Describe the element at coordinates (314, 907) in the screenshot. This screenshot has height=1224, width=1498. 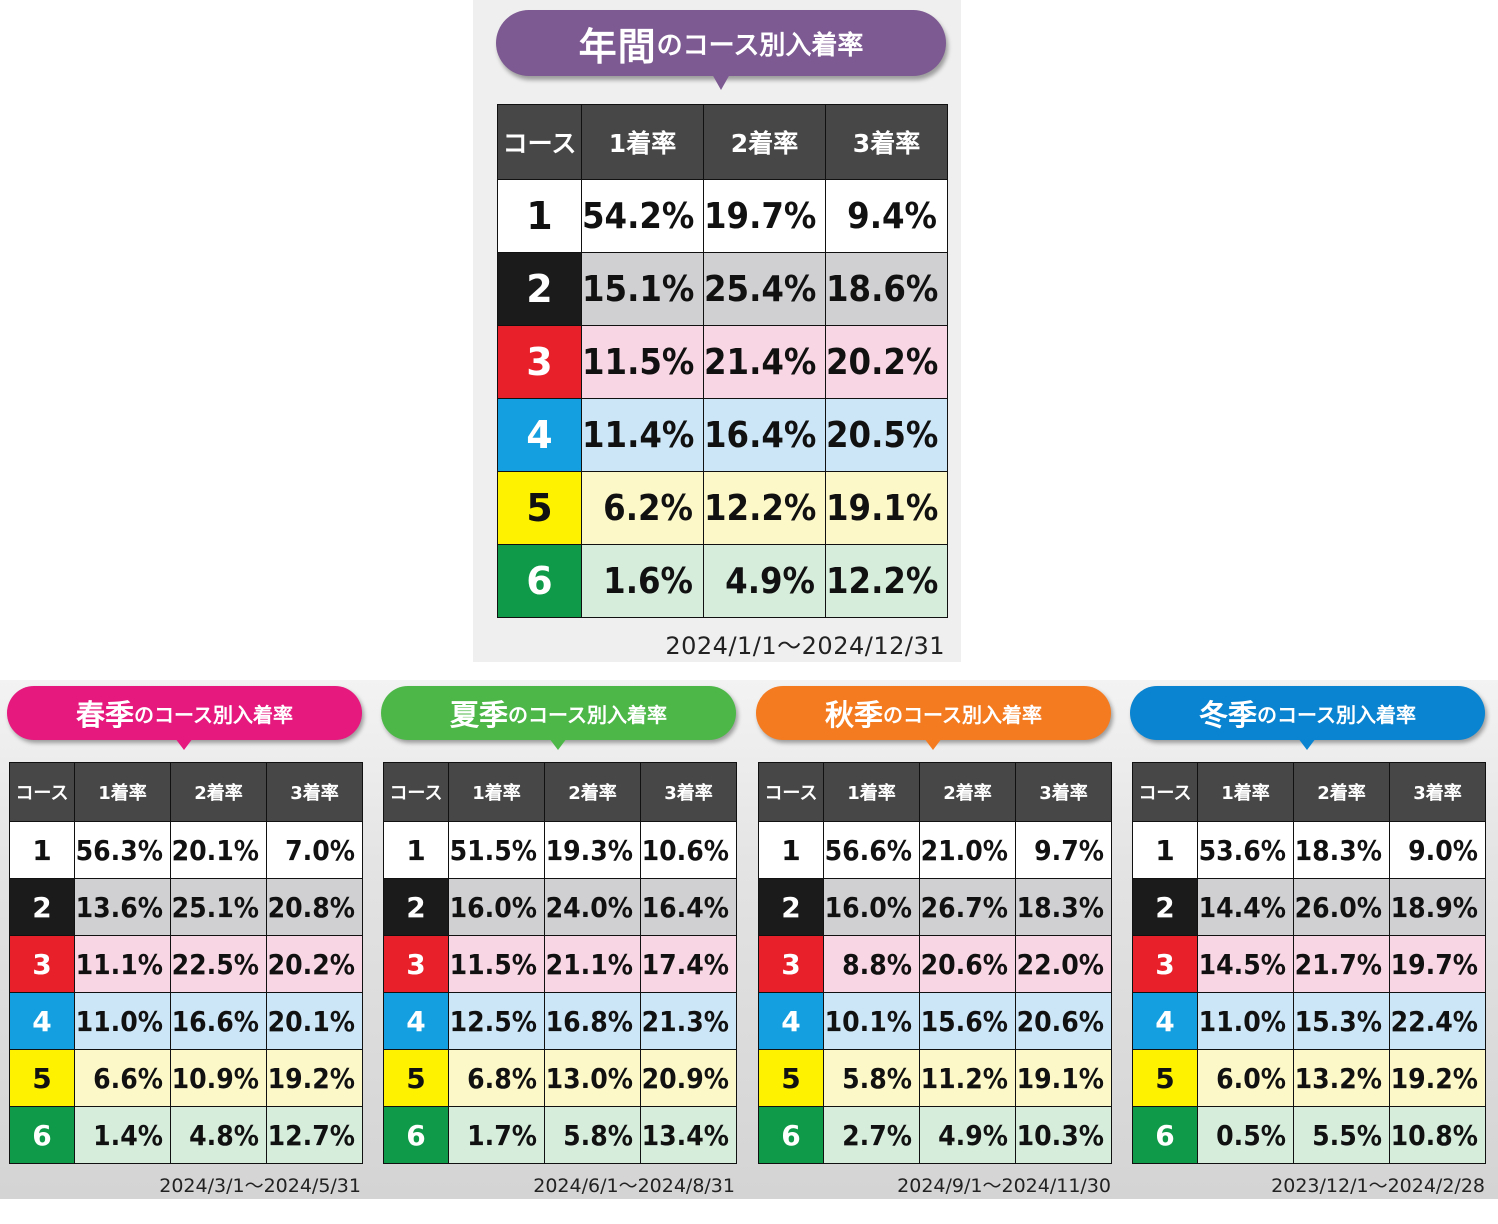
I see `value-cell: 20.8%` at that location.